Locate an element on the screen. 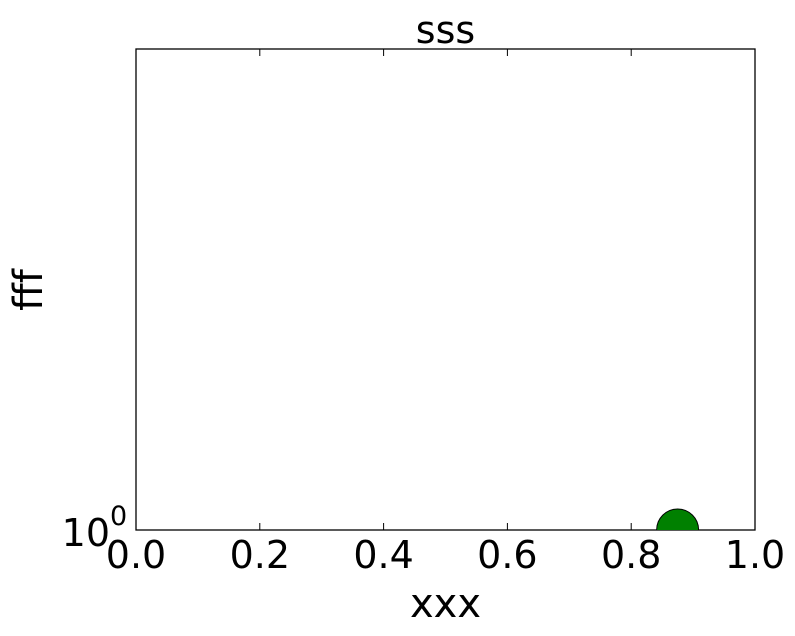 The width and height of the screenshot is (795, 636). x-tick-label: 0.4 is located at coordinates (383, 555).